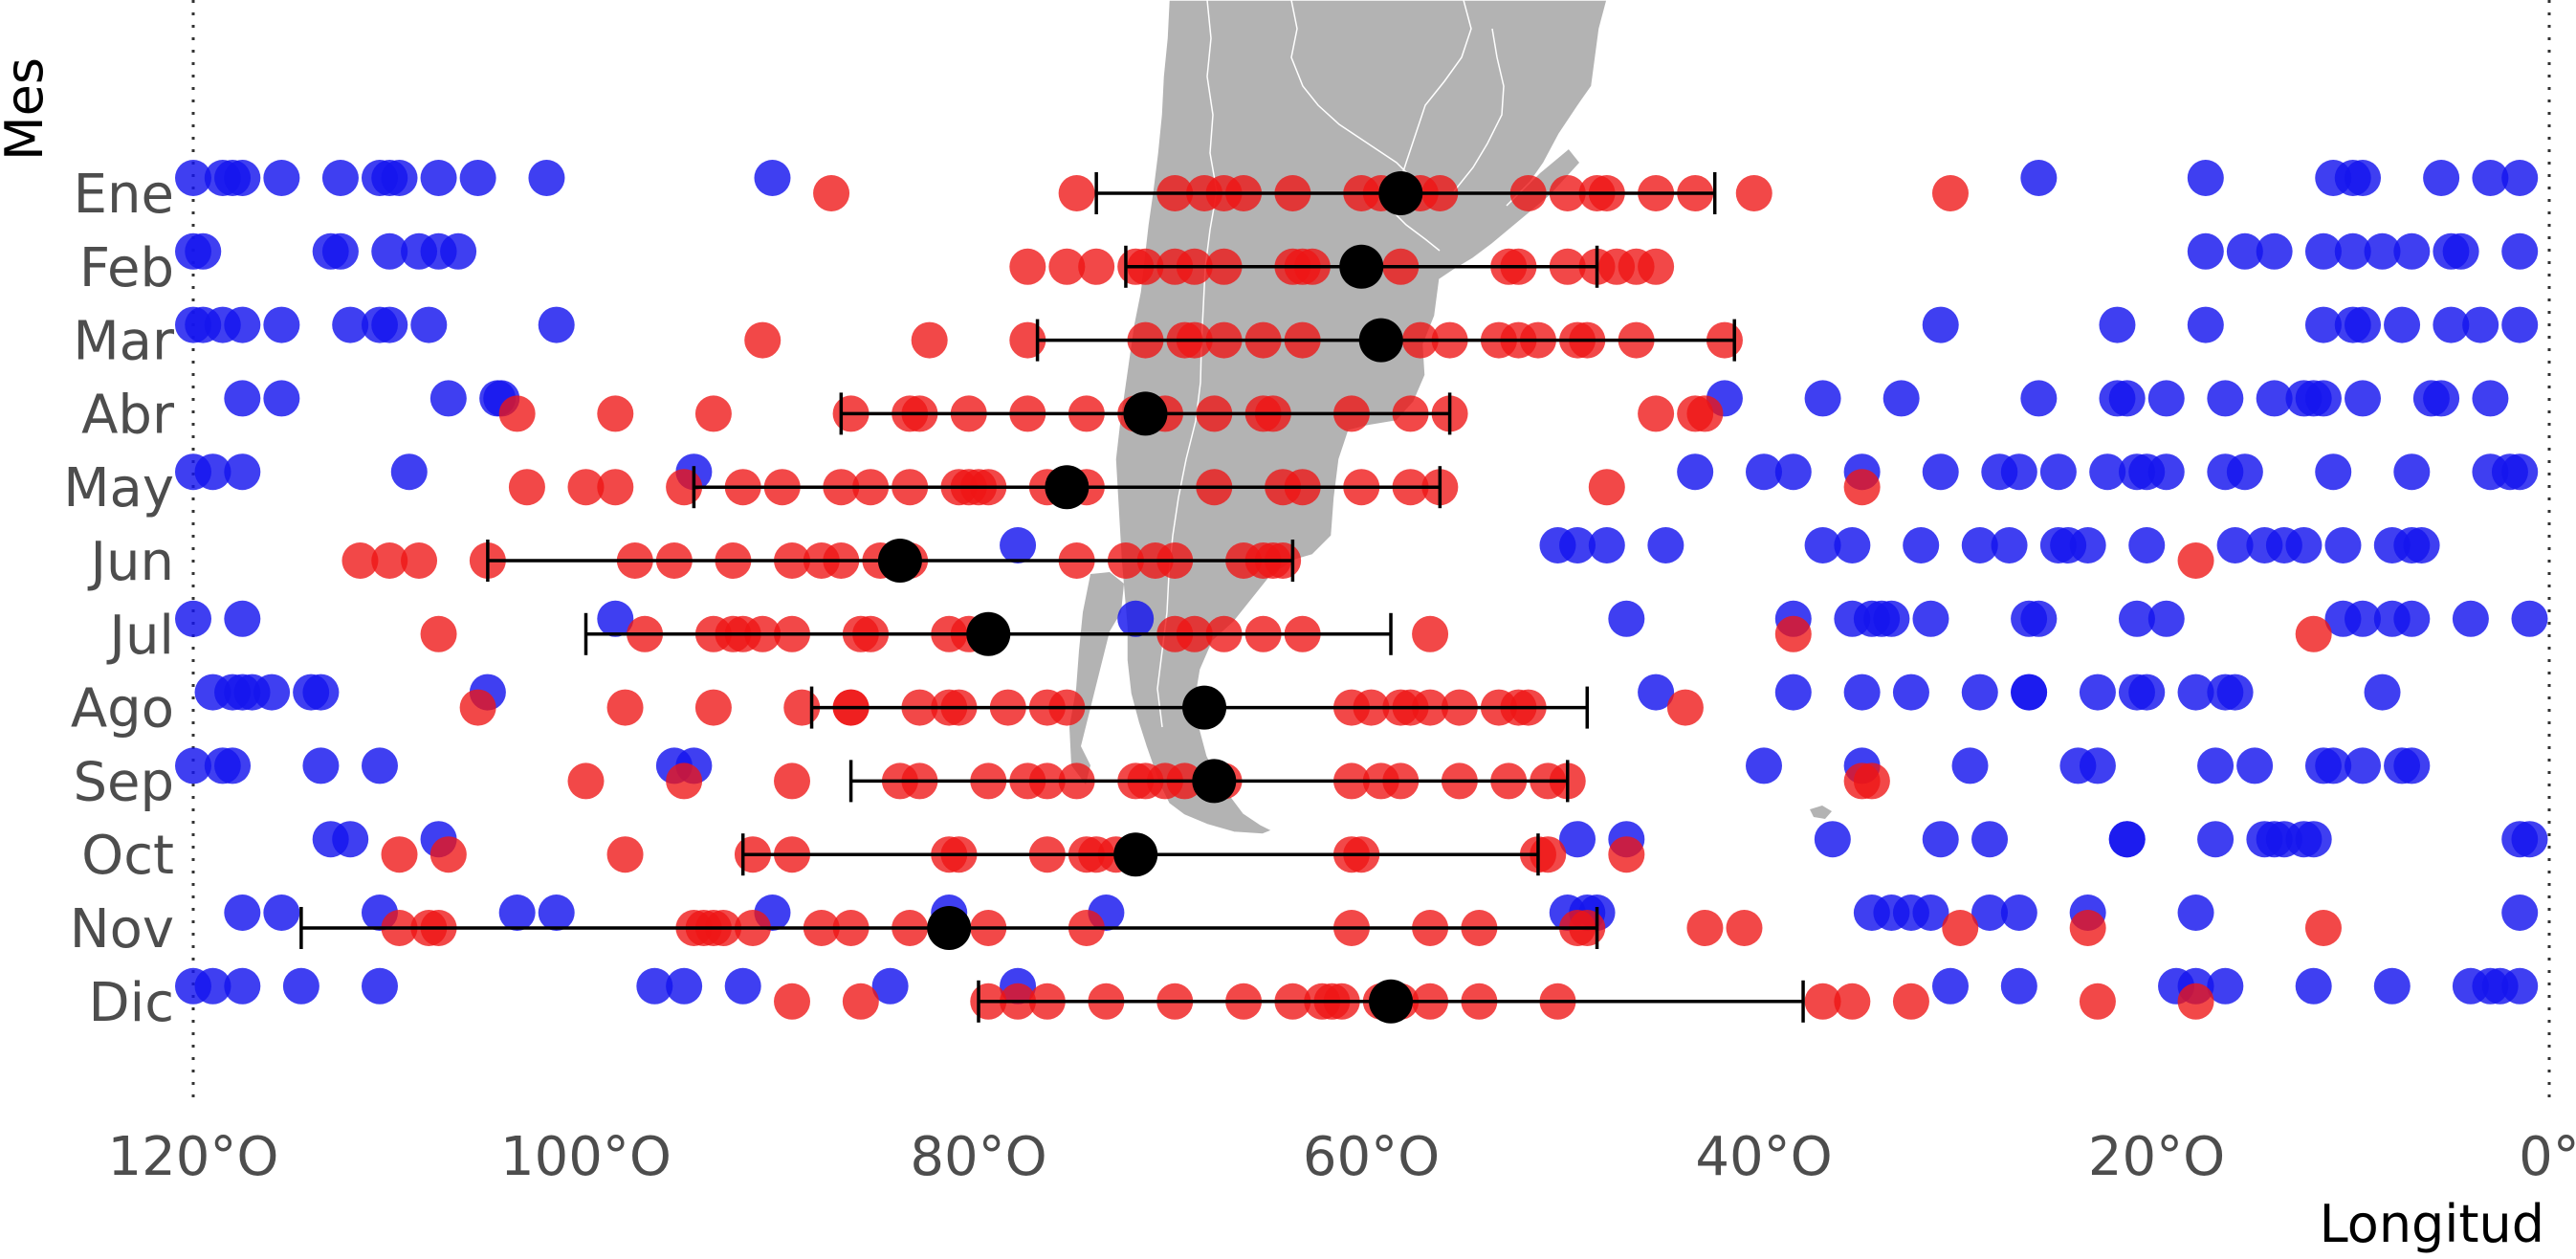  Describe the element at coordinates (978, 1157) in the screenshot. I see `x-tick-label: 80°O` at that location.